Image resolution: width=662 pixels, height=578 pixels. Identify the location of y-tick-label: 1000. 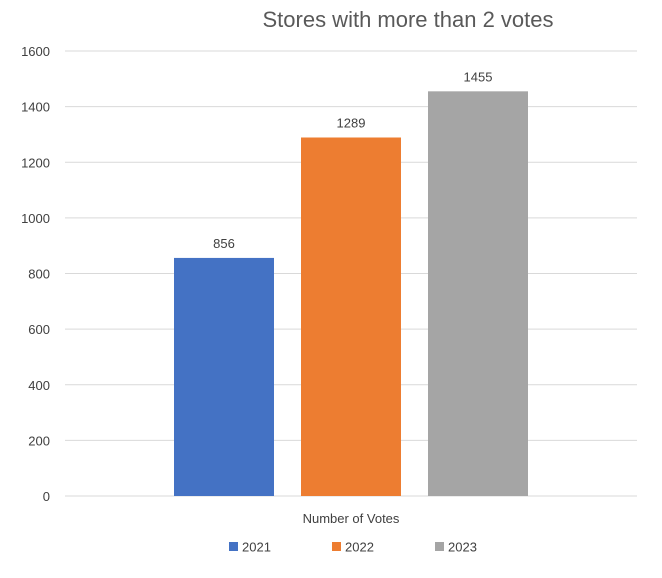
(35, 218).